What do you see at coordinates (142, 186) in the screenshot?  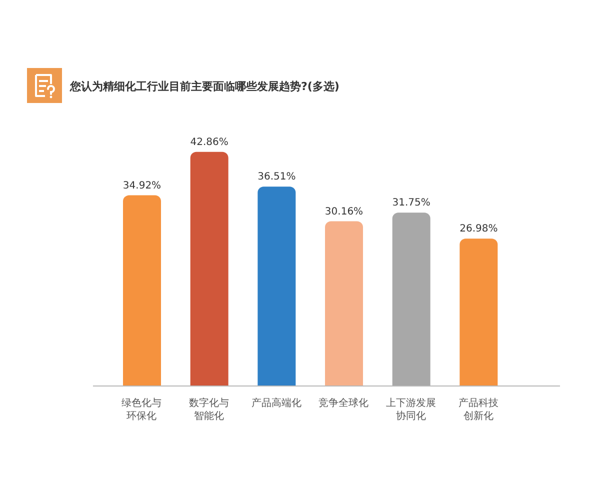 I see `data-label: 34.92%` at bounding box center [142, 186].